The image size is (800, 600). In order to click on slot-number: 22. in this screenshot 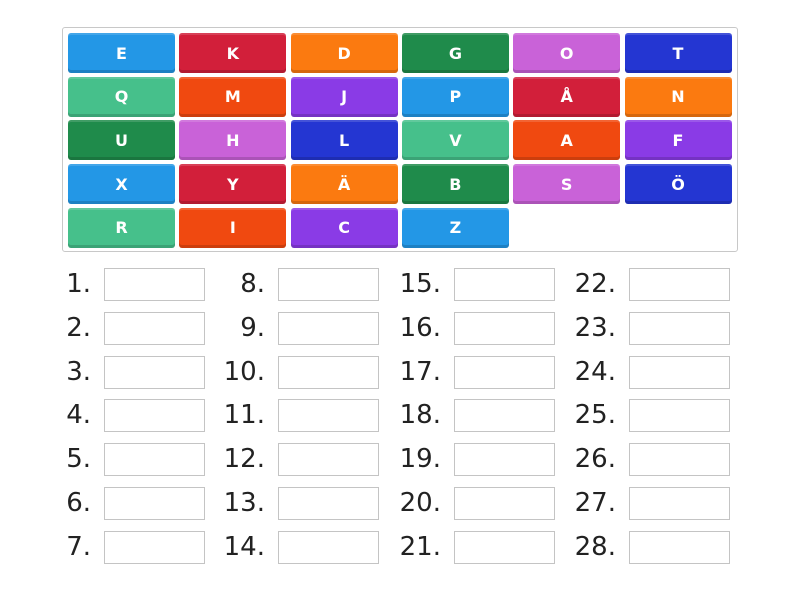, I will do `click(595, 284)`.